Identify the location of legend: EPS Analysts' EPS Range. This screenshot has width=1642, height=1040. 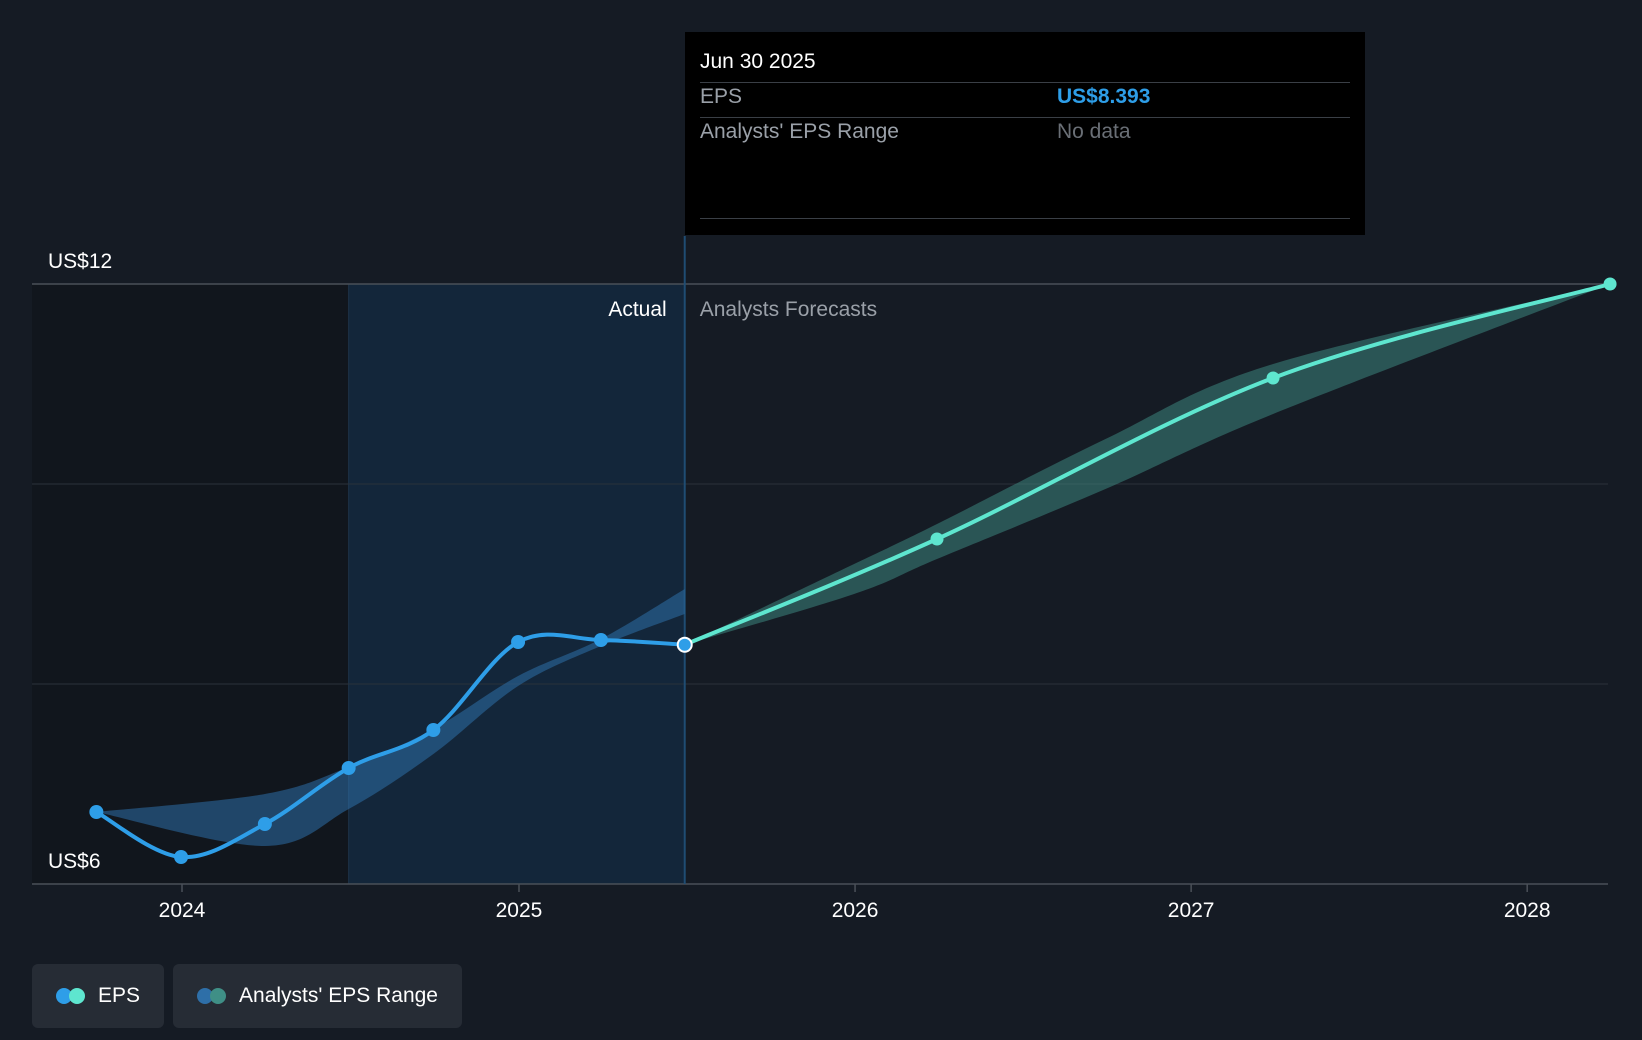
(247, 996).